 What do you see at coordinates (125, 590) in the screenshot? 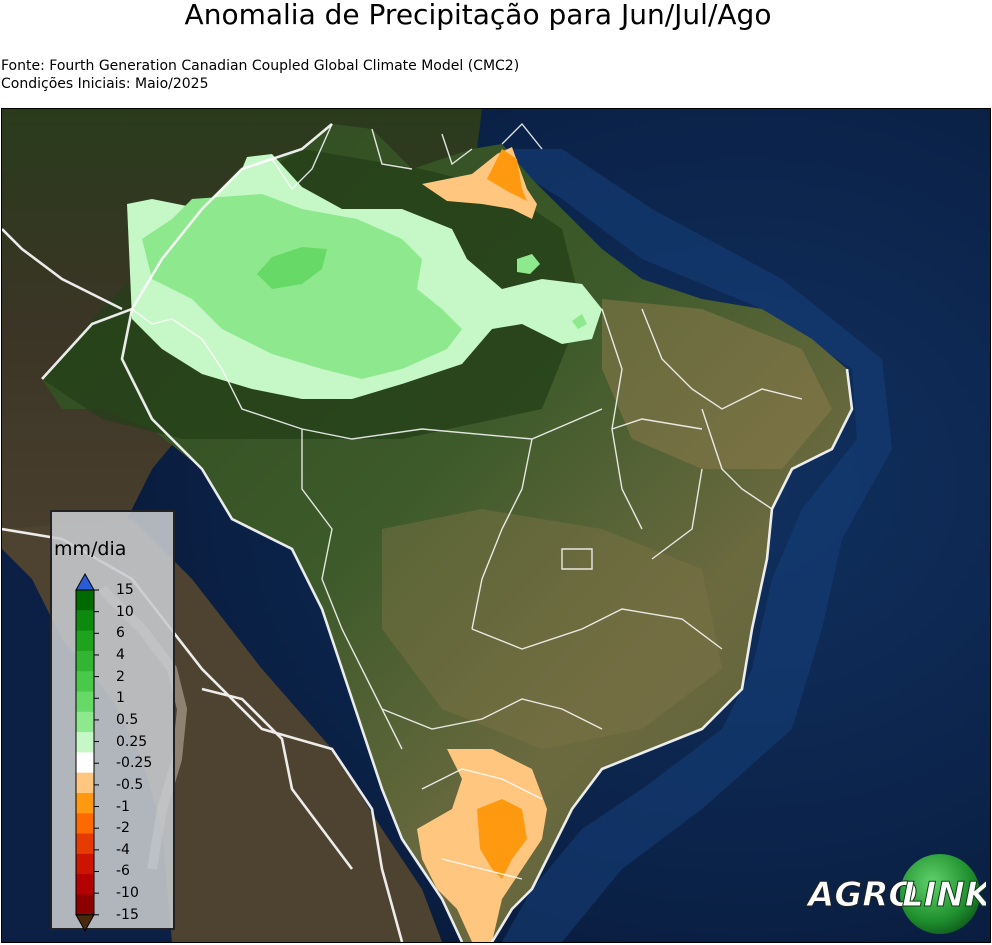
I see `colorbar-tick-label: 15` at bounding box center [125, 590].